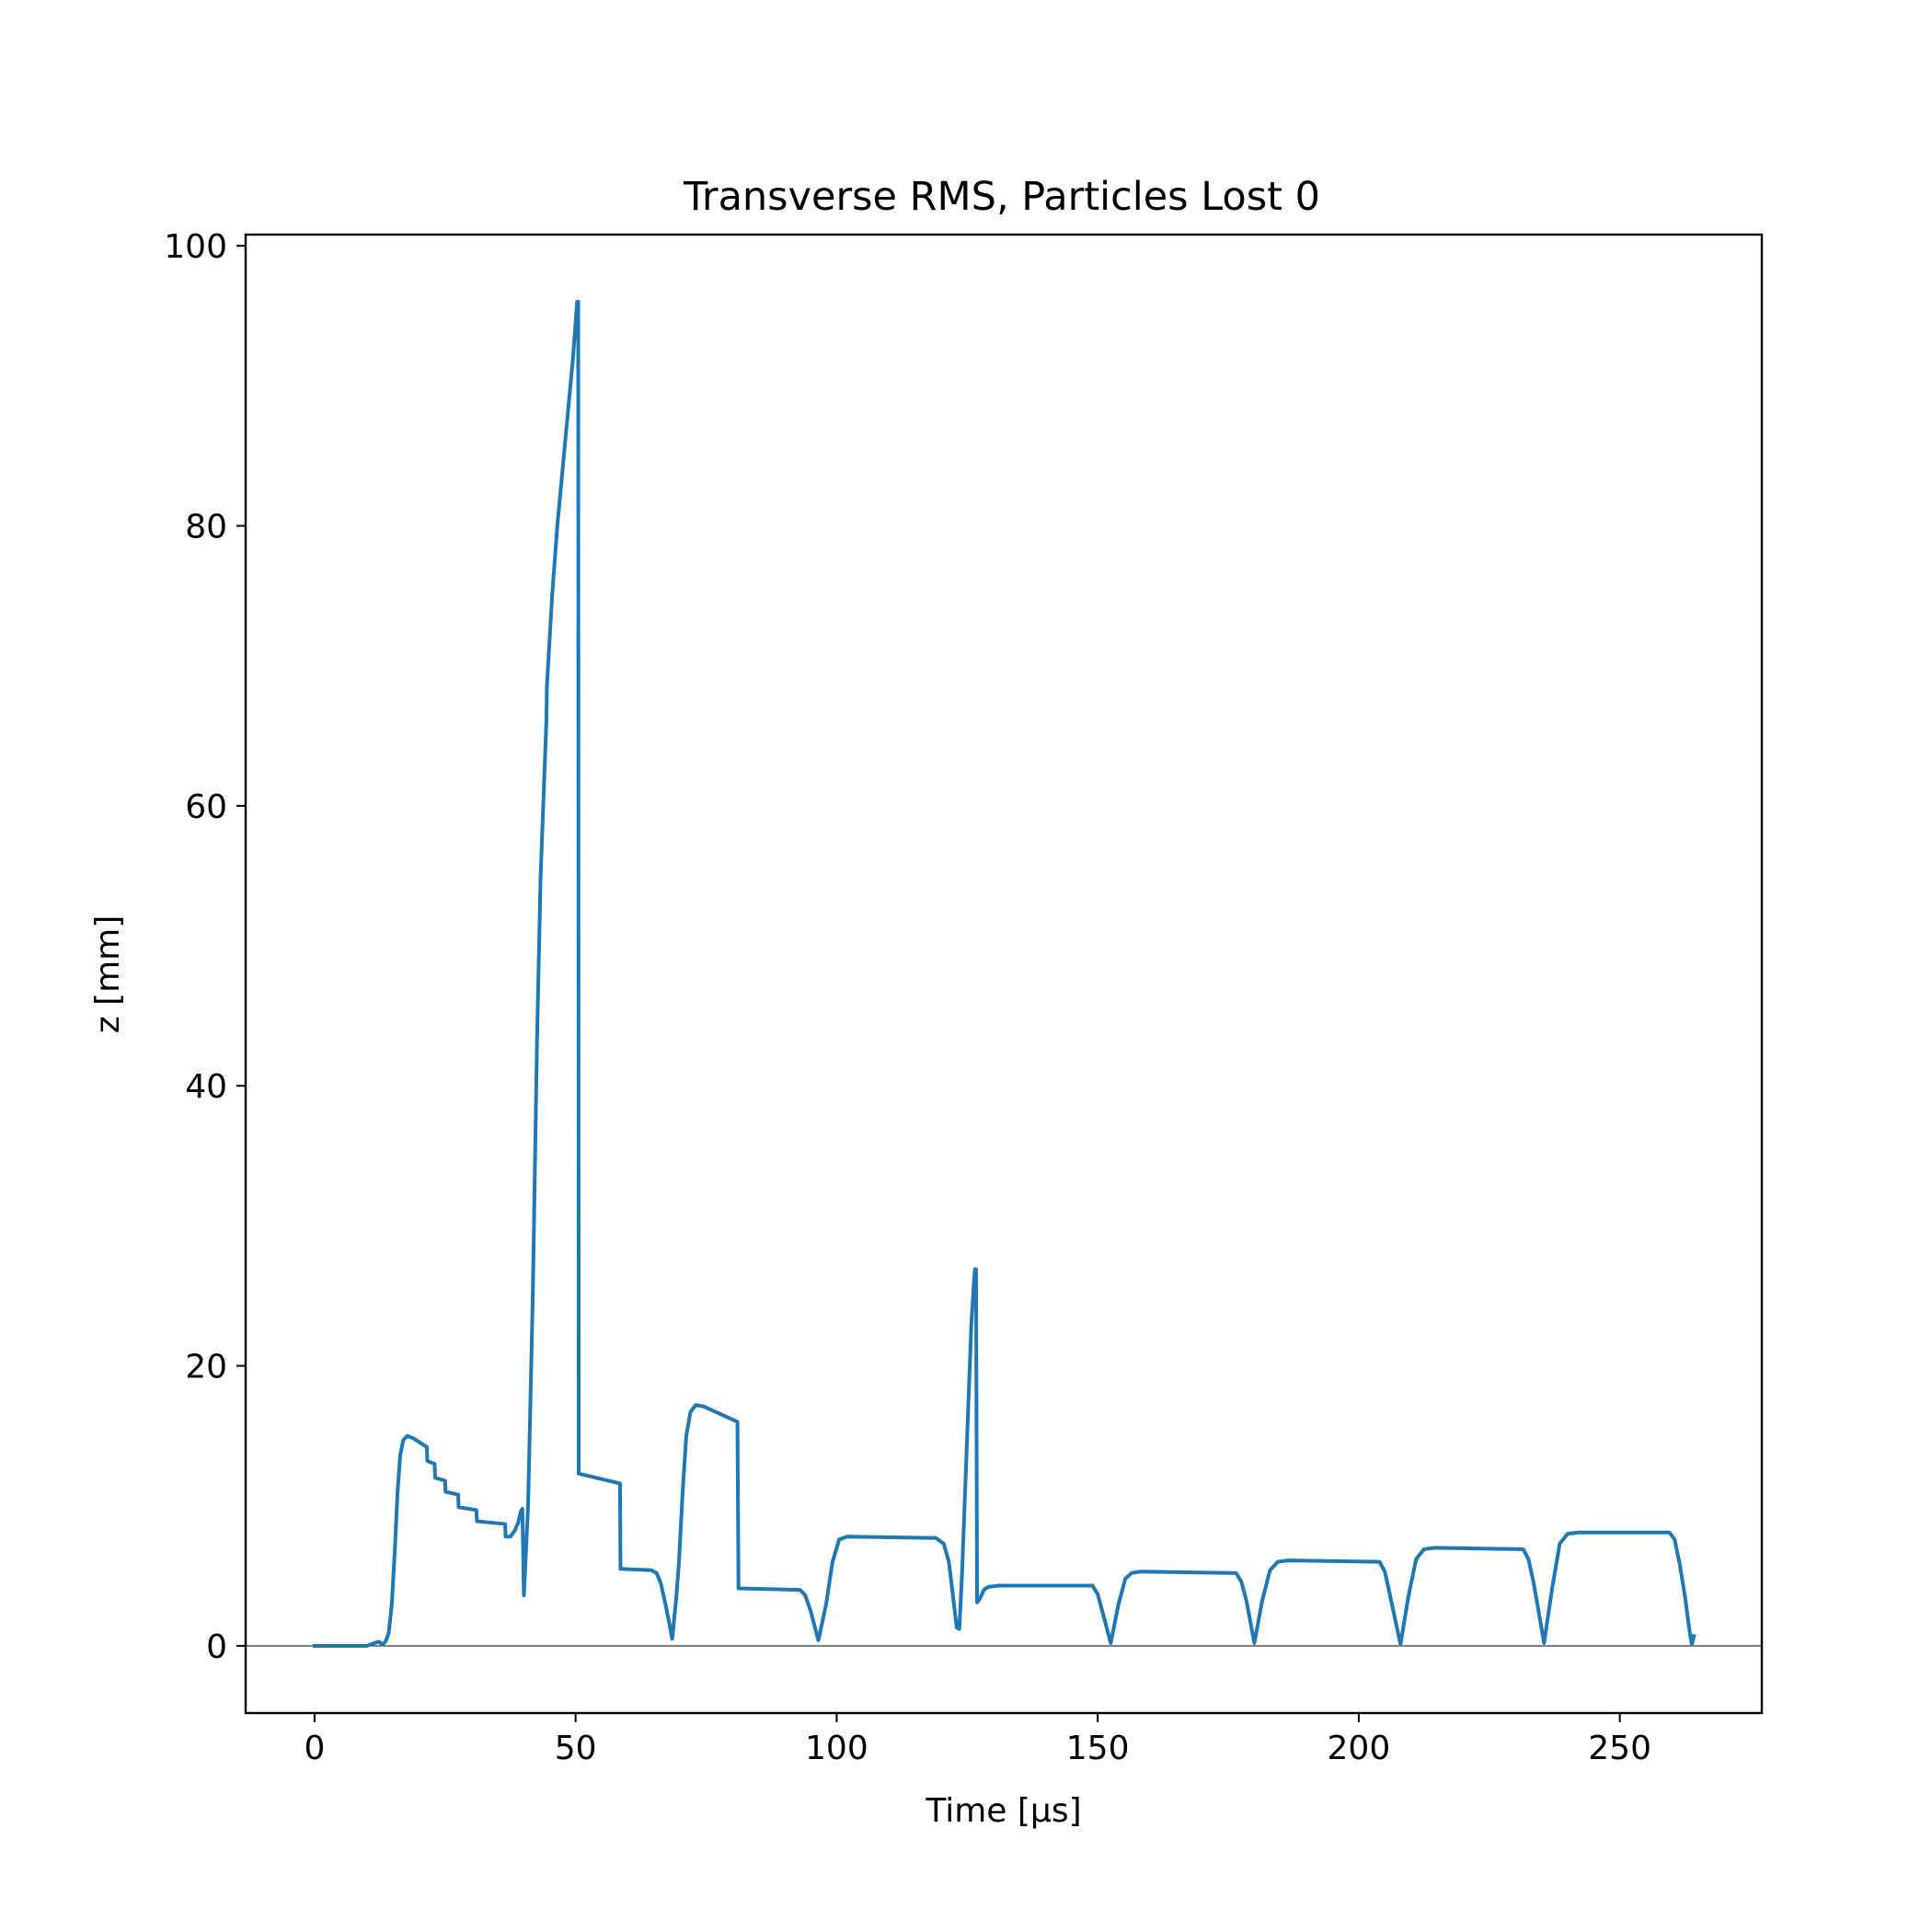 Image resolution: width=1932 pixels, height=1932 pixels. Describe the element at coordinates (206, 1087) in the screenshot. I see `y-tick-label: 40` at that location.